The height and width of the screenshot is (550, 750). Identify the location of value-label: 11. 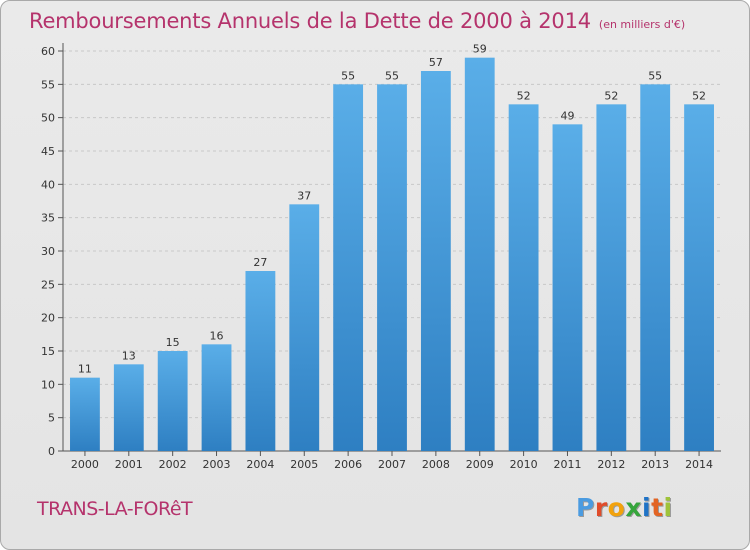
(85, 369).